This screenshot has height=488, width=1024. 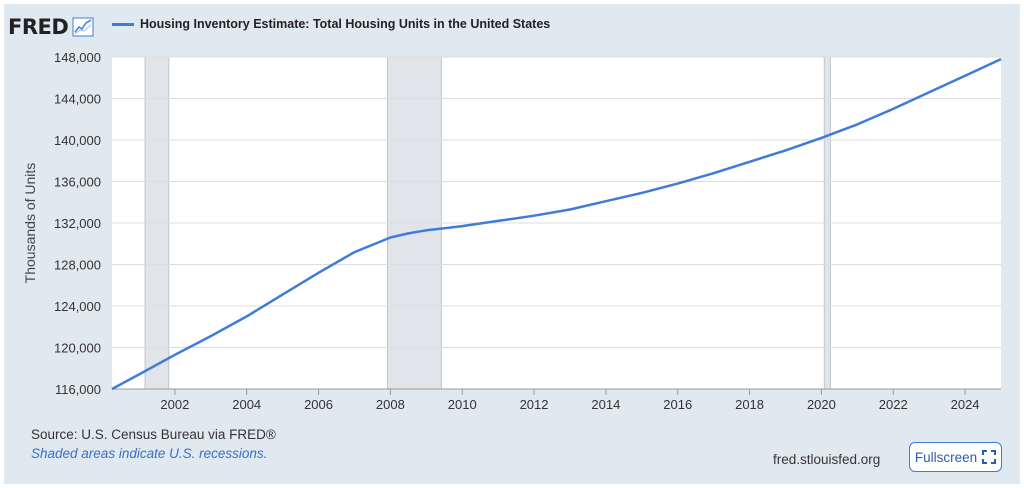 What do you see at coordinates (946, 457) in the screenshot?
I see `fullscreen-label: Fullscreen` at bounding box center [946, 457].